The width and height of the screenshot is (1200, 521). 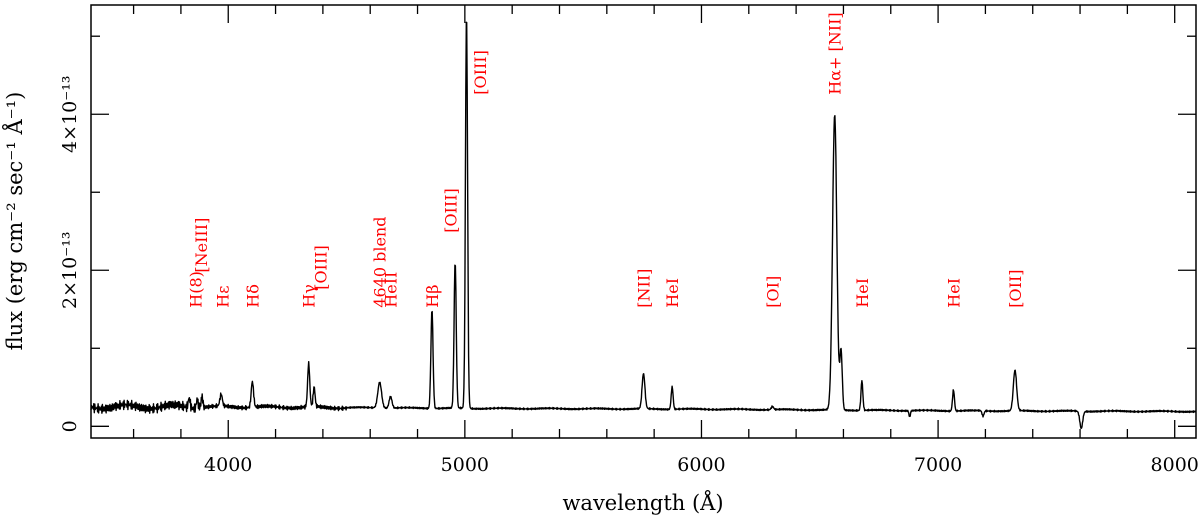 What do you see at coordinates (70, 426) in the screenshot?
I see `y-tick-label: 0` at bounding box center [70, 426].